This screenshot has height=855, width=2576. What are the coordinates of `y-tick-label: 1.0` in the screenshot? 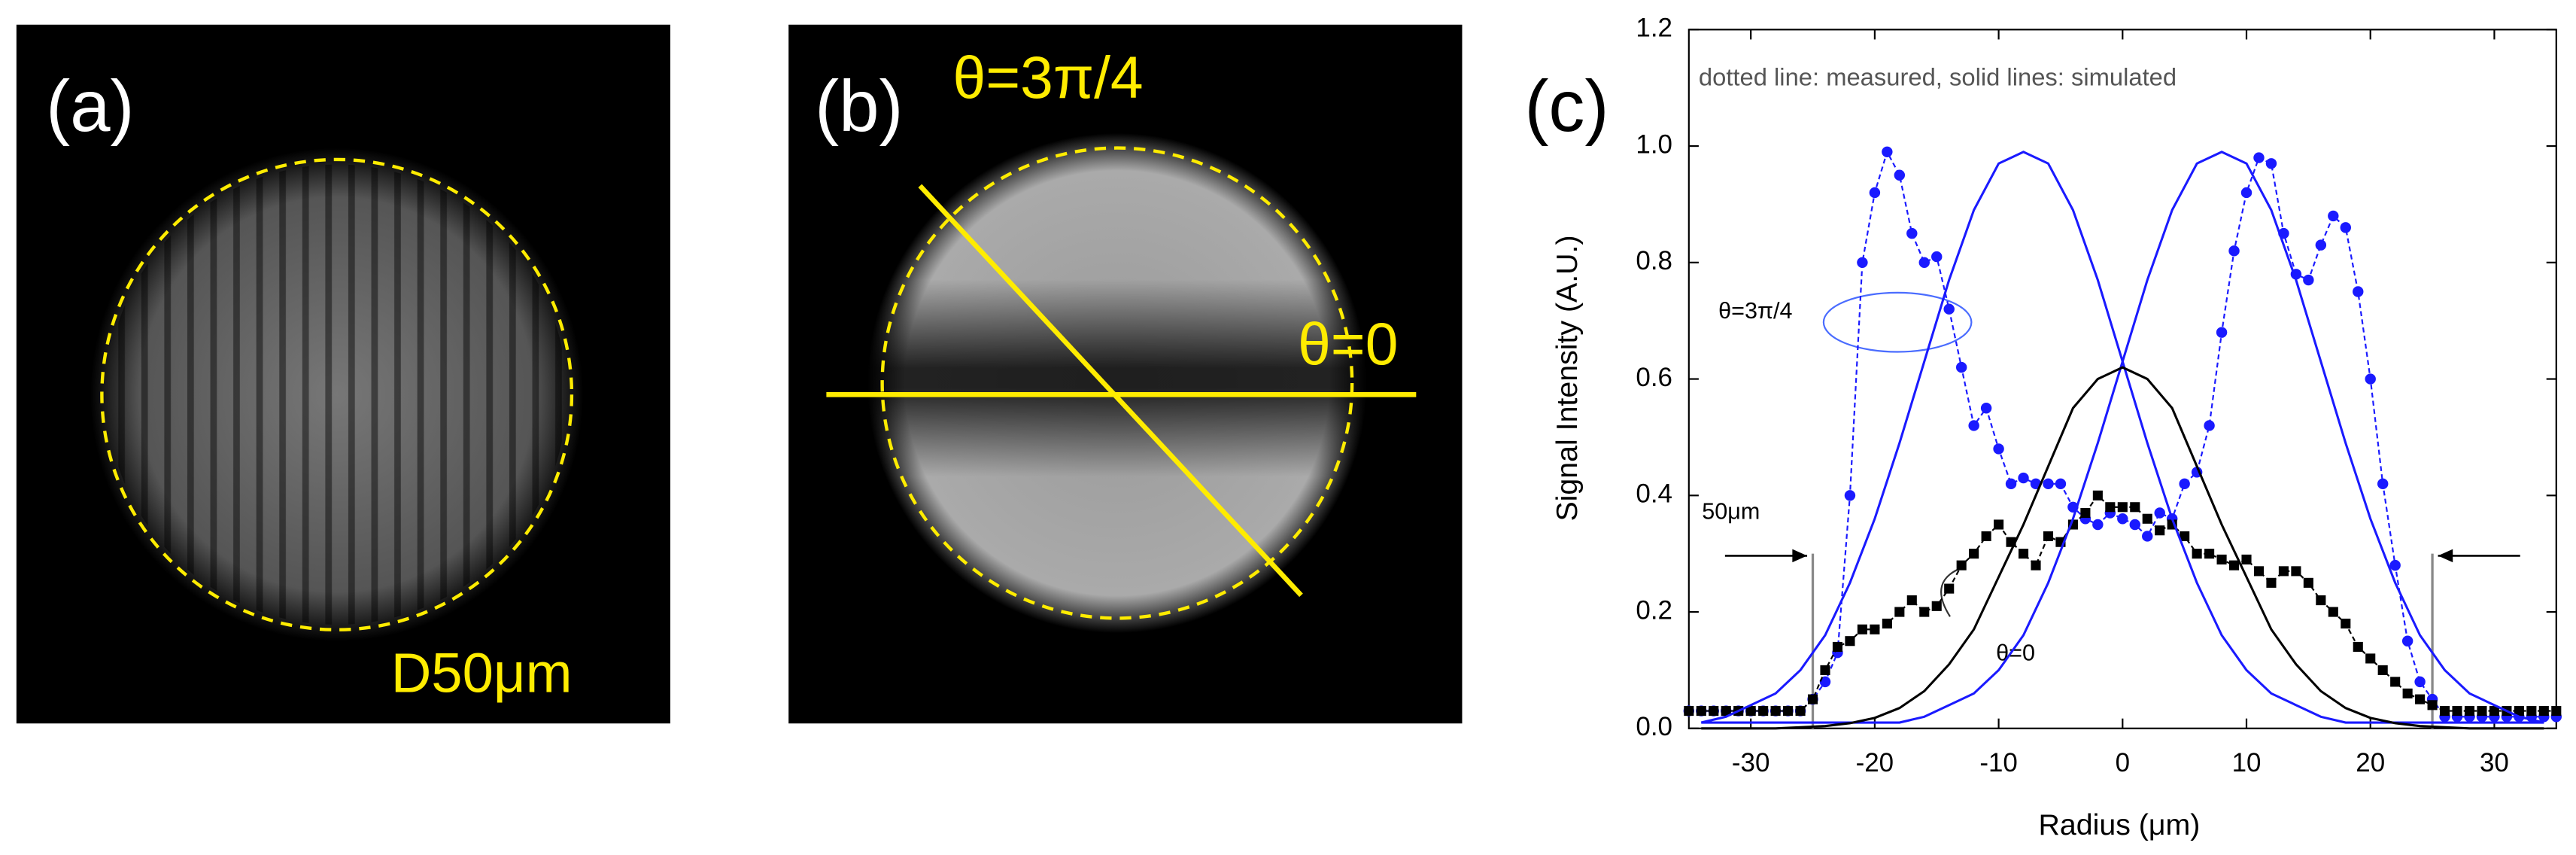 It's located at (1654, 144).